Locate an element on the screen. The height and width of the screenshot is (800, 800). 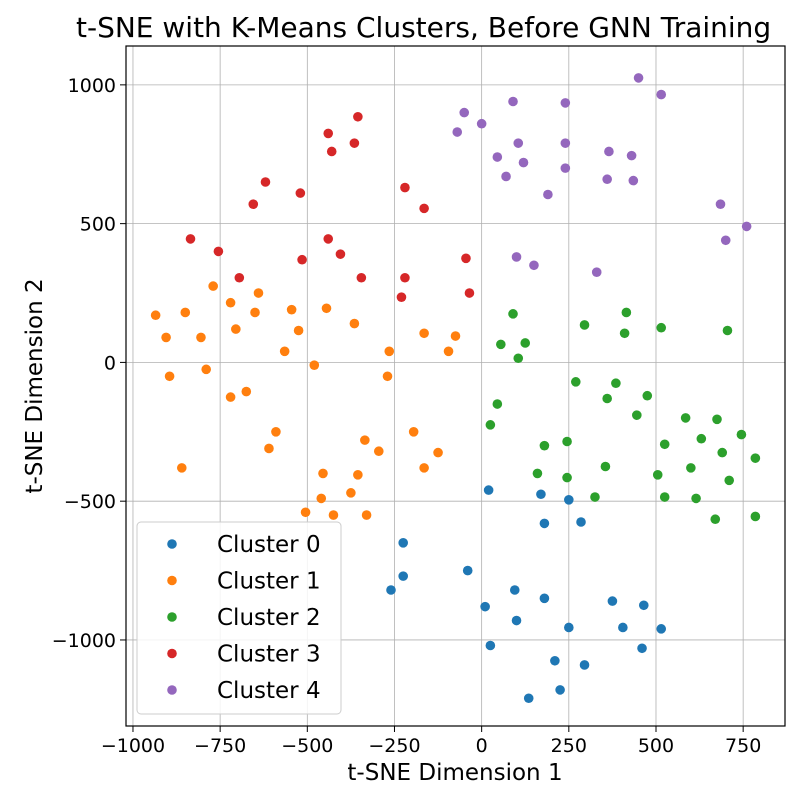
y-tick-label: −1000 is located at coordinates (84, 641).